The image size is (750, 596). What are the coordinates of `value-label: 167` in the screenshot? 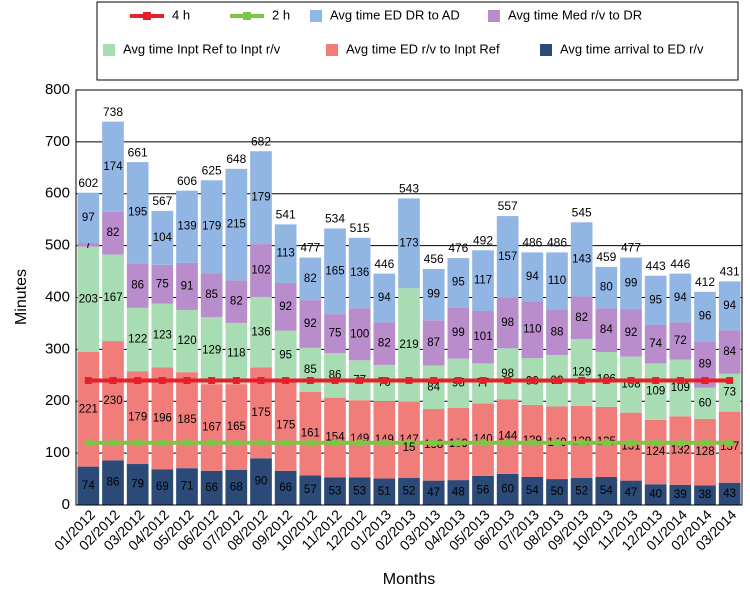 It's located at (112, 298).